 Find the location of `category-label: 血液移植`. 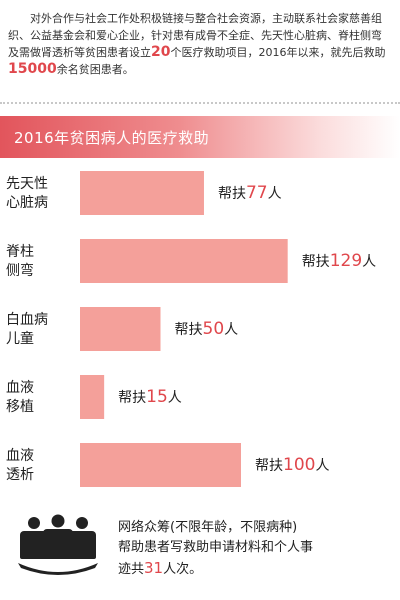

category-label: 血液移植 is located at coordinates (20, 397).